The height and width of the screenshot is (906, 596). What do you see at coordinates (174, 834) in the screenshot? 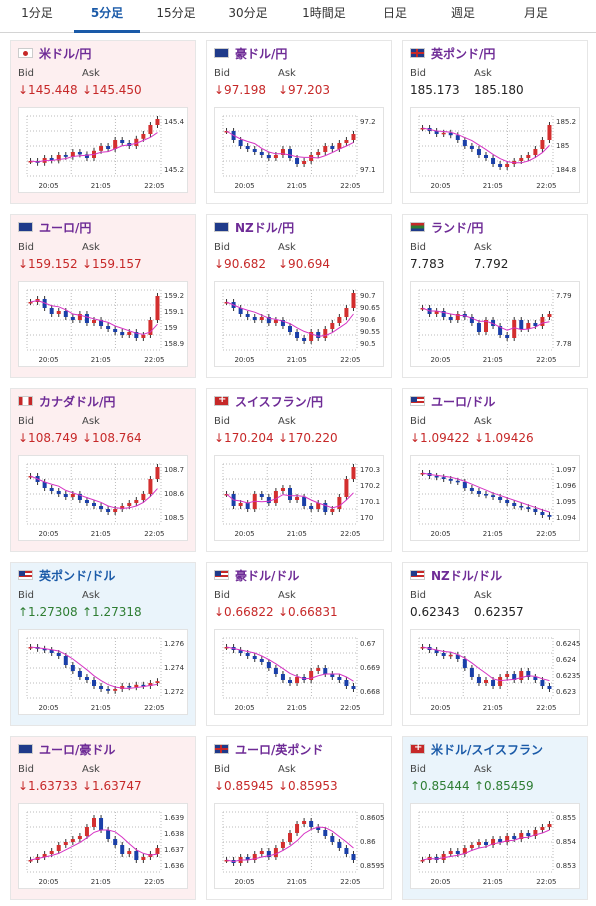
I see `y-tick-label: 1.638` at bounding box center [174, 834].